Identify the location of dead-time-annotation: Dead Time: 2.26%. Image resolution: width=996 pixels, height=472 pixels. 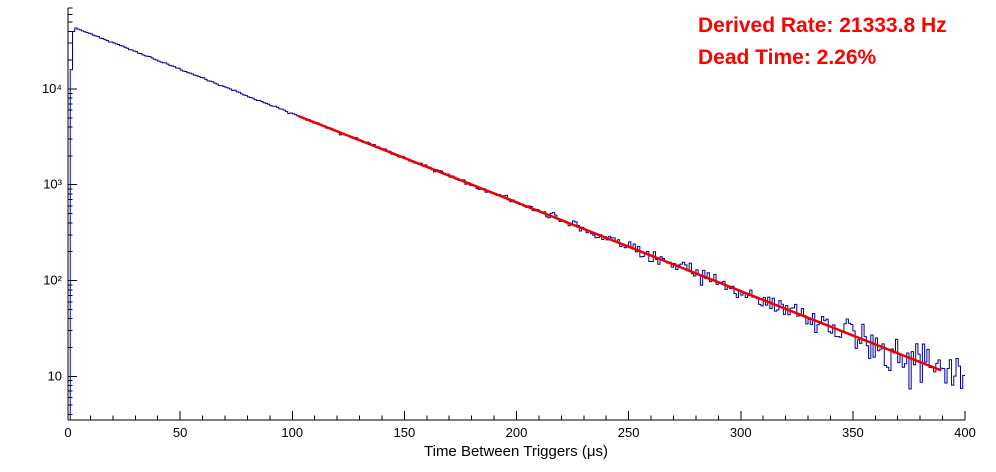
(787, 57).